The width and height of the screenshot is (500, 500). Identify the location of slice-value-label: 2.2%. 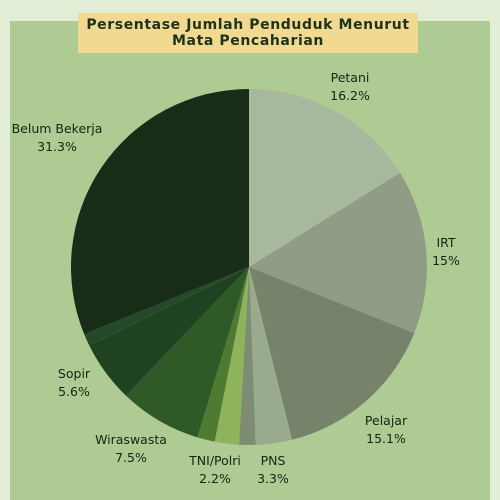
(215, 478).